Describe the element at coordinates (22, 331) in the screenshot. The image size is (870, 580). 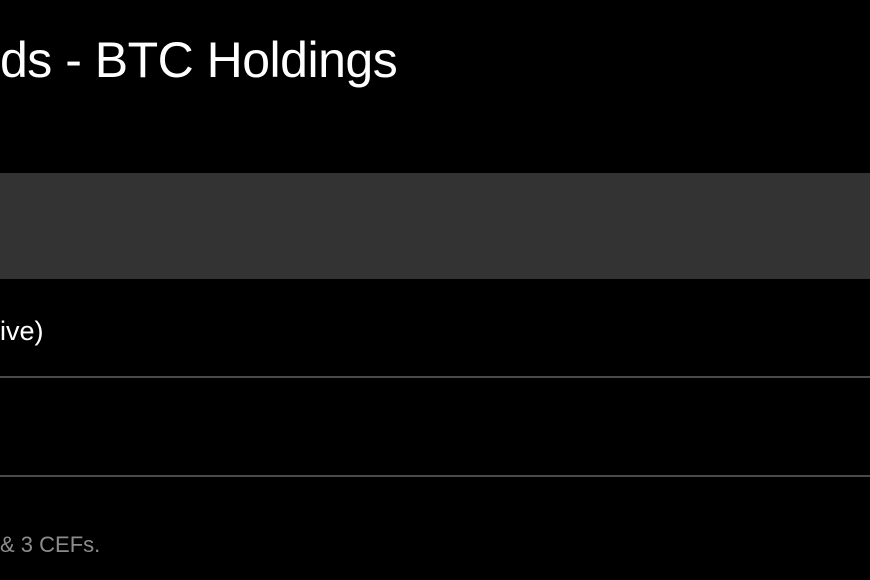
I see `table-cell-label: ive)` at that location.